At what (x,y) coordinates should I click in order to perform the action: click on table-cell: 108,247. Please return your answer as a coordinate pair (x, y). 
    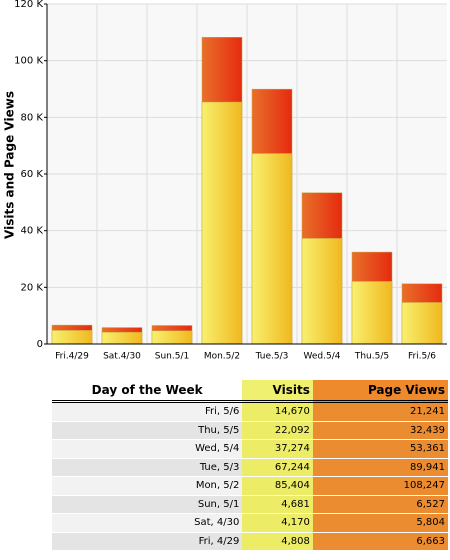
    Looking at the image, I should click on (380, 486).